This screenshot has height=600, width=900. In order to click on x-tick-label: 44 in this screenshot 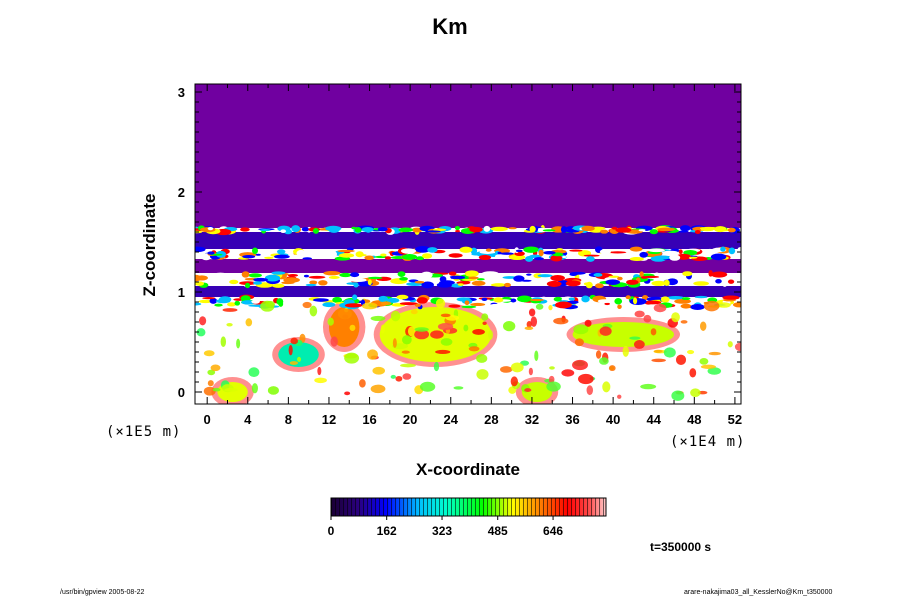, I will do `click(653, 419)`.